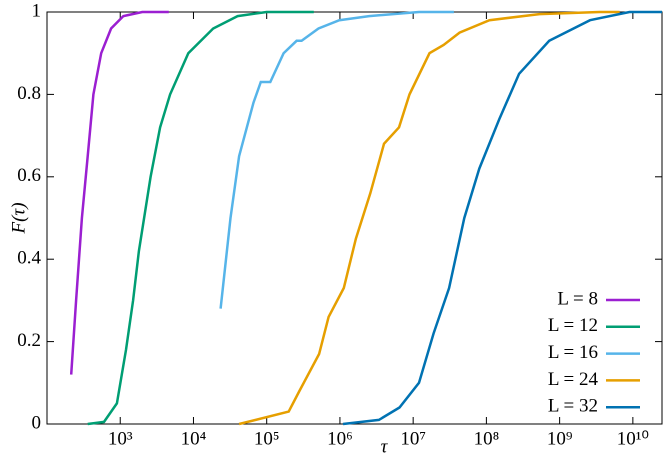 Image resolution: width=665 pixels, height=462 pixels. What do you see at coordinates (194, 438) in the screenshot?
I see `x-tick-label: 10⁴` at bounding box center [194, 438].